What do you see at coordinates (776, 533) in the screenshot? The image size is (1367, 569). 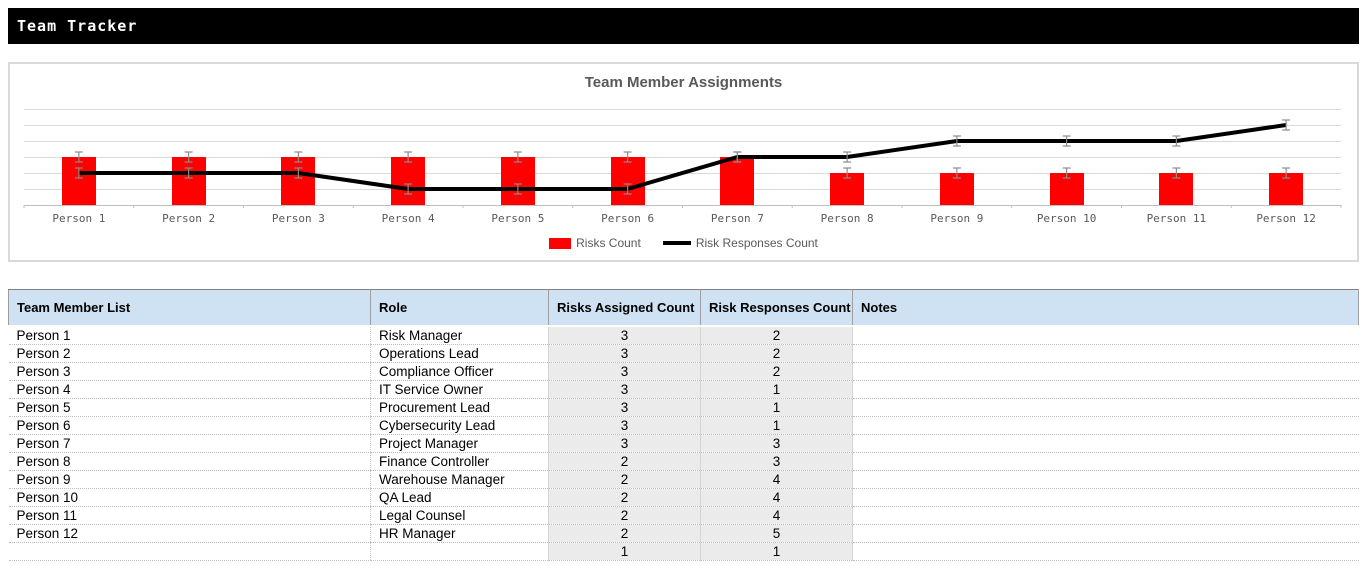 I see `cell-responses: 5` at bounding box center [776, 533].